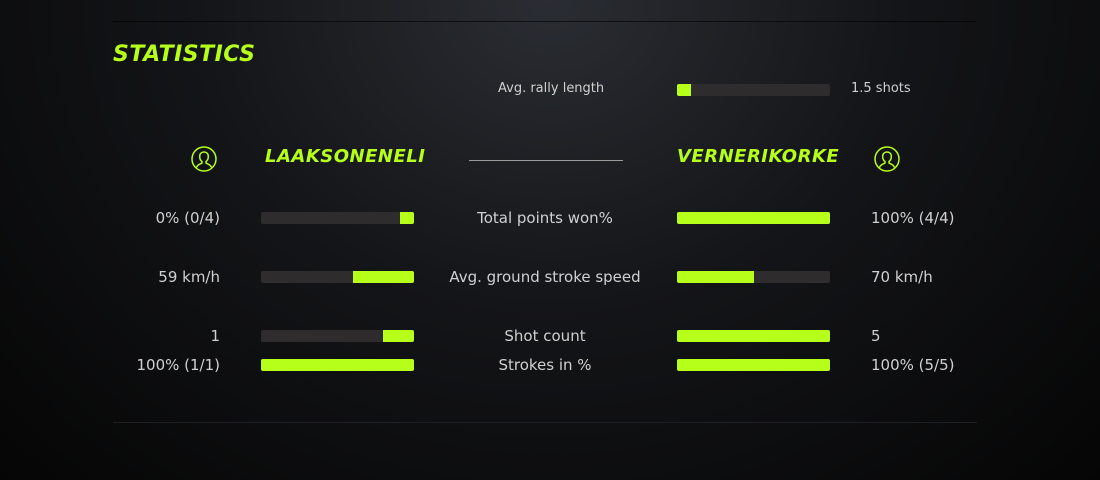  Describe the element at coordinates (876, 336) in the screenshot. I see `right-stat-value: 5` at that location.